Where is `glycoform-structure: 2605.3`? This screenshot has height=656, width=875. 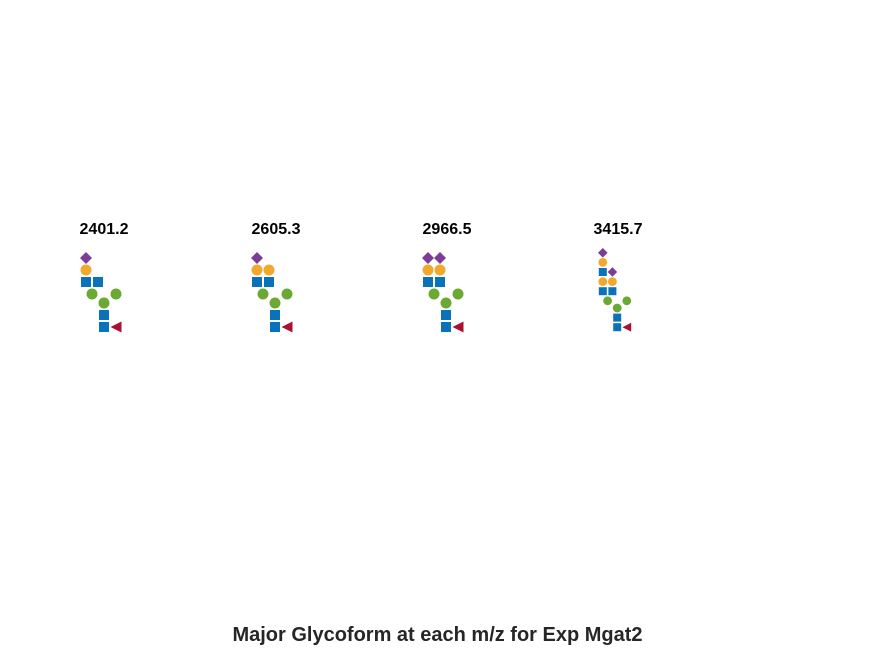 glycoform-structure: 2605.3 is located at coordinates (276, 277).